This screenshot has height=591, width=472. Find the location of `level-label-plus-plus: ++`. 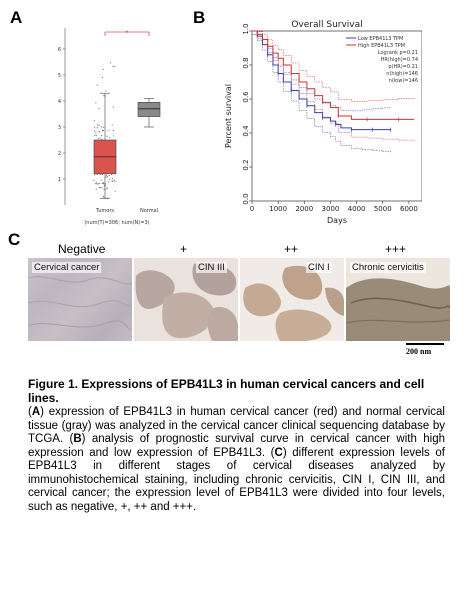

level-label-plus-plus: ++ is located at coordinates (291, 249).